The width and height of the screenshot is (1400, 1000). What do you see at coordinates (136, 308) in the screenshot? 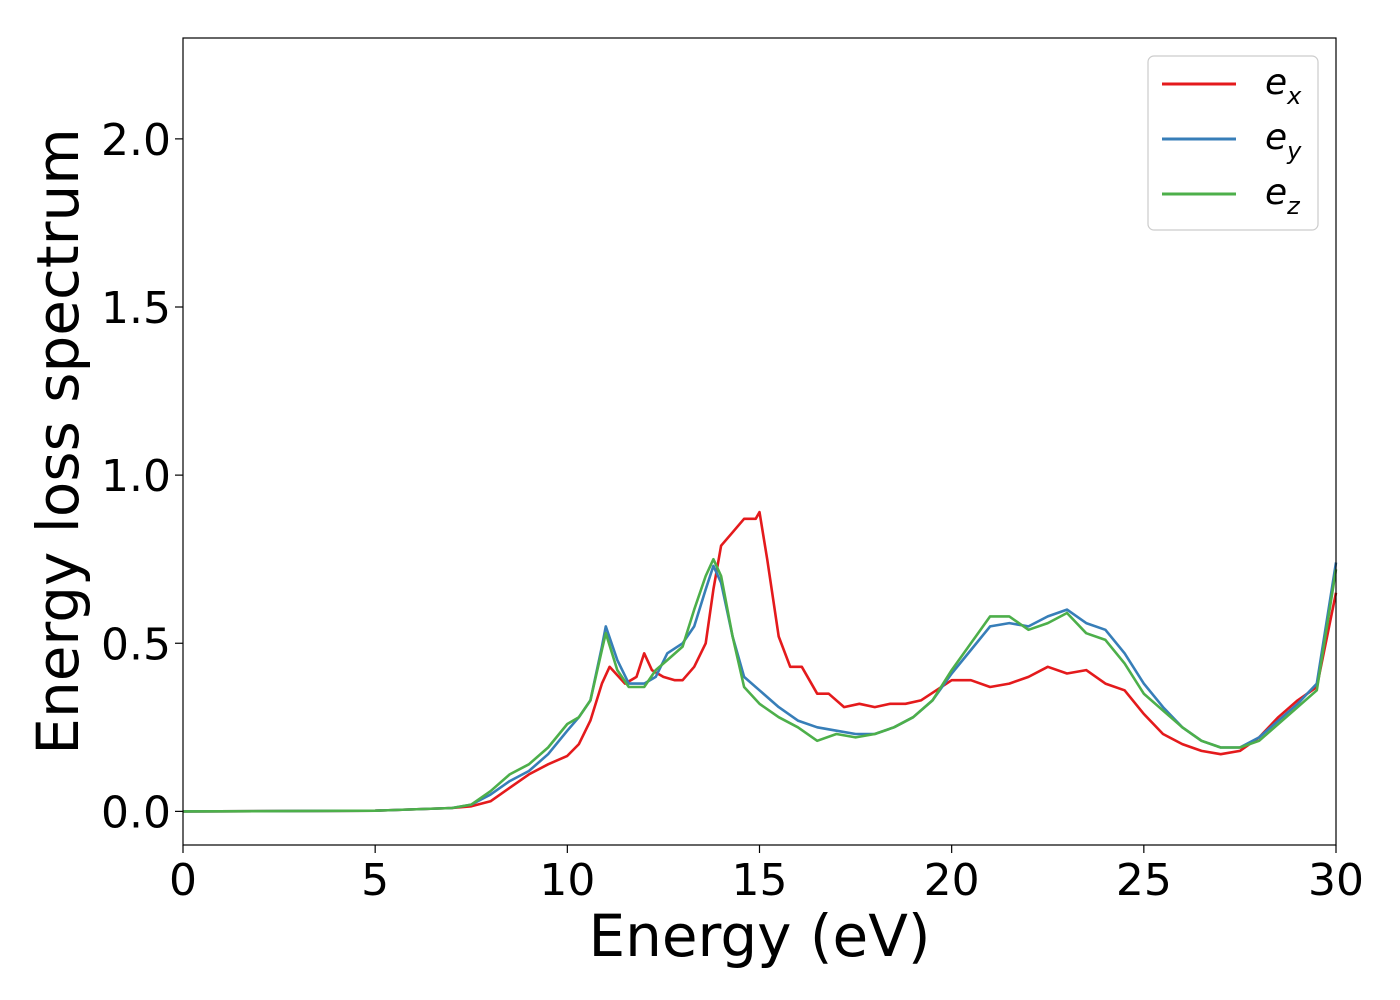
I see `y-tick-label: 1.5` at bounding box center [136, 308].